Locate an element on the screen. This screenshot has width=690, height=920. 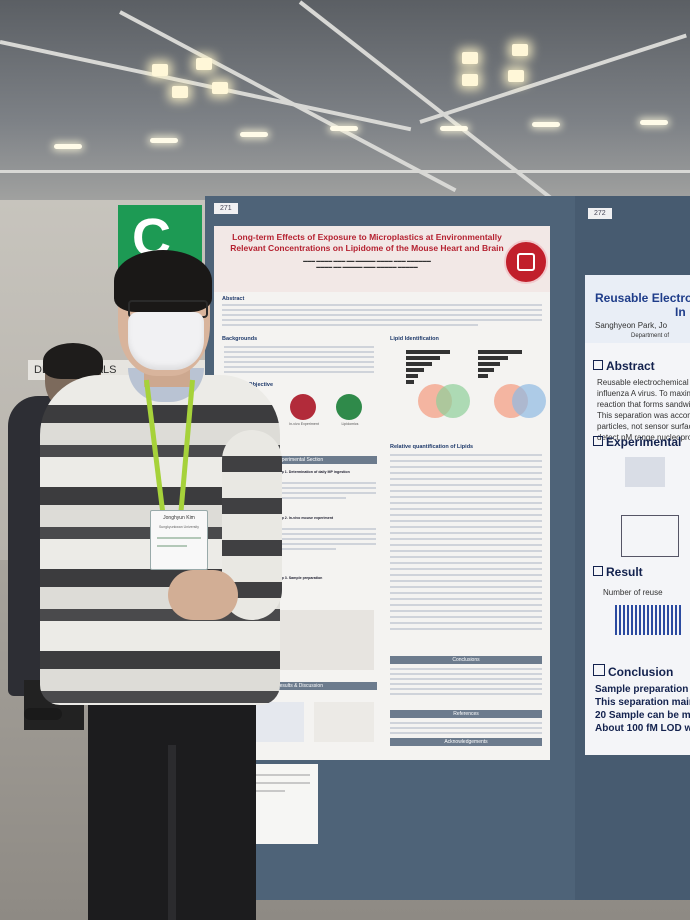
objective-label: Lipidomics is located at coordinates (350, 424).